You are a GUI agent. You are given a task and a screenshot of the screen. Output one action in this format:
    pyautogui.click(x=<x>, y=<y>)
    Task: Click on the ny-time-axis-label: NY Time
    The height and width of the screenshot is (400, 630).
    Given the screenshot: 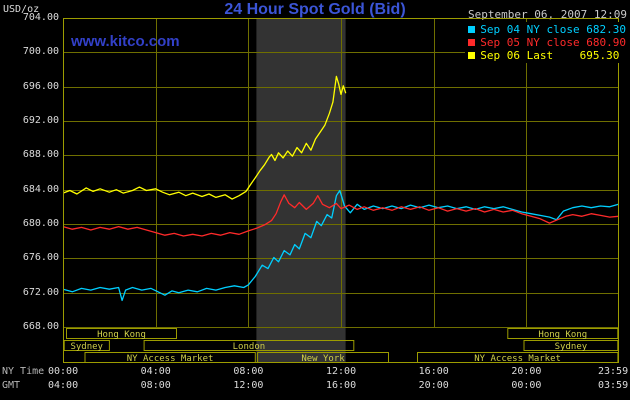 What is the action you would take?
    pyautogui.click(x=23, y=371)
    